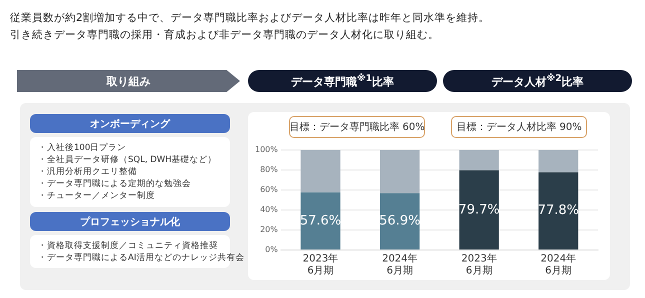  What do you see at coordinates (141, 258) in the screenshot?
I see `text: ・データ専門職によるAI活用などのナレッジ共有会` at bounding box center [141, 258].